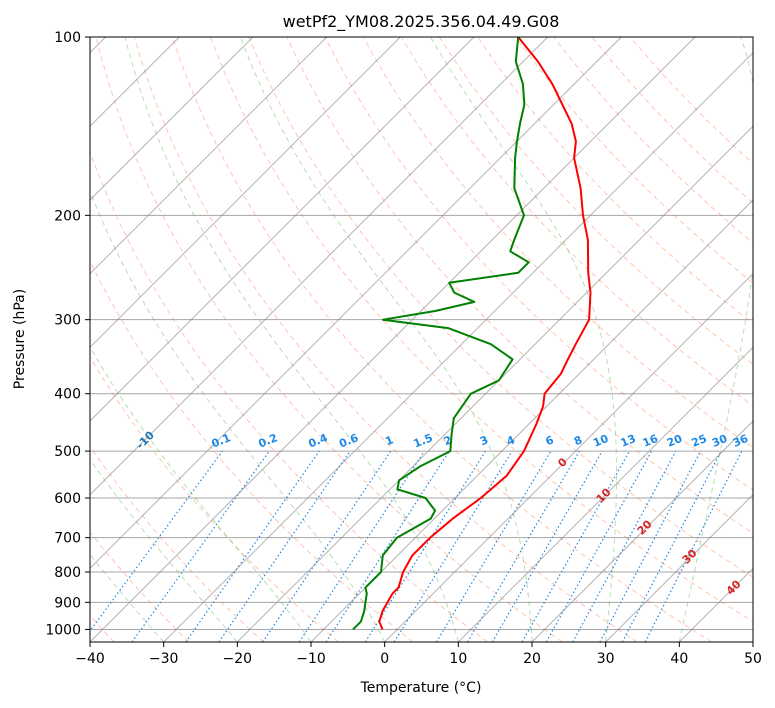 This screenshot has height=708, width=775. Describe the element at coordinates (67, 603) in the screenshot. I see `y-tick-label: 900` at that location.